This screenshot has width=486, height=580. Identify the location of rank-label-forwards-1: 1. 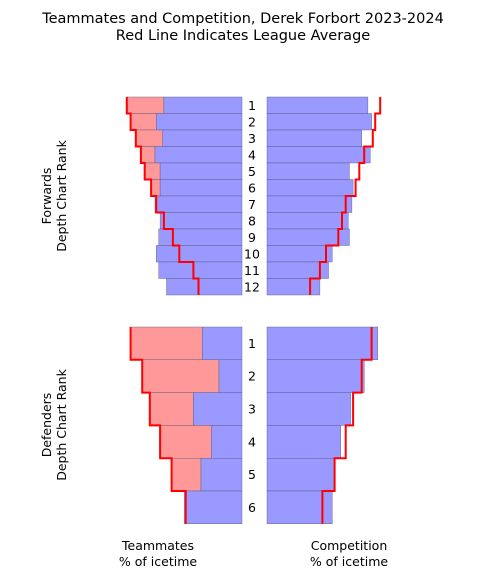
(252, 105).